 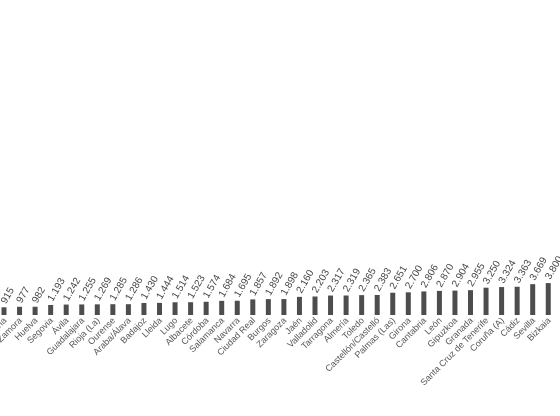 What do you see at coordinates (39, 295) in the screenshot?
I see `value-label: 982` at bounding box center [39, 295].